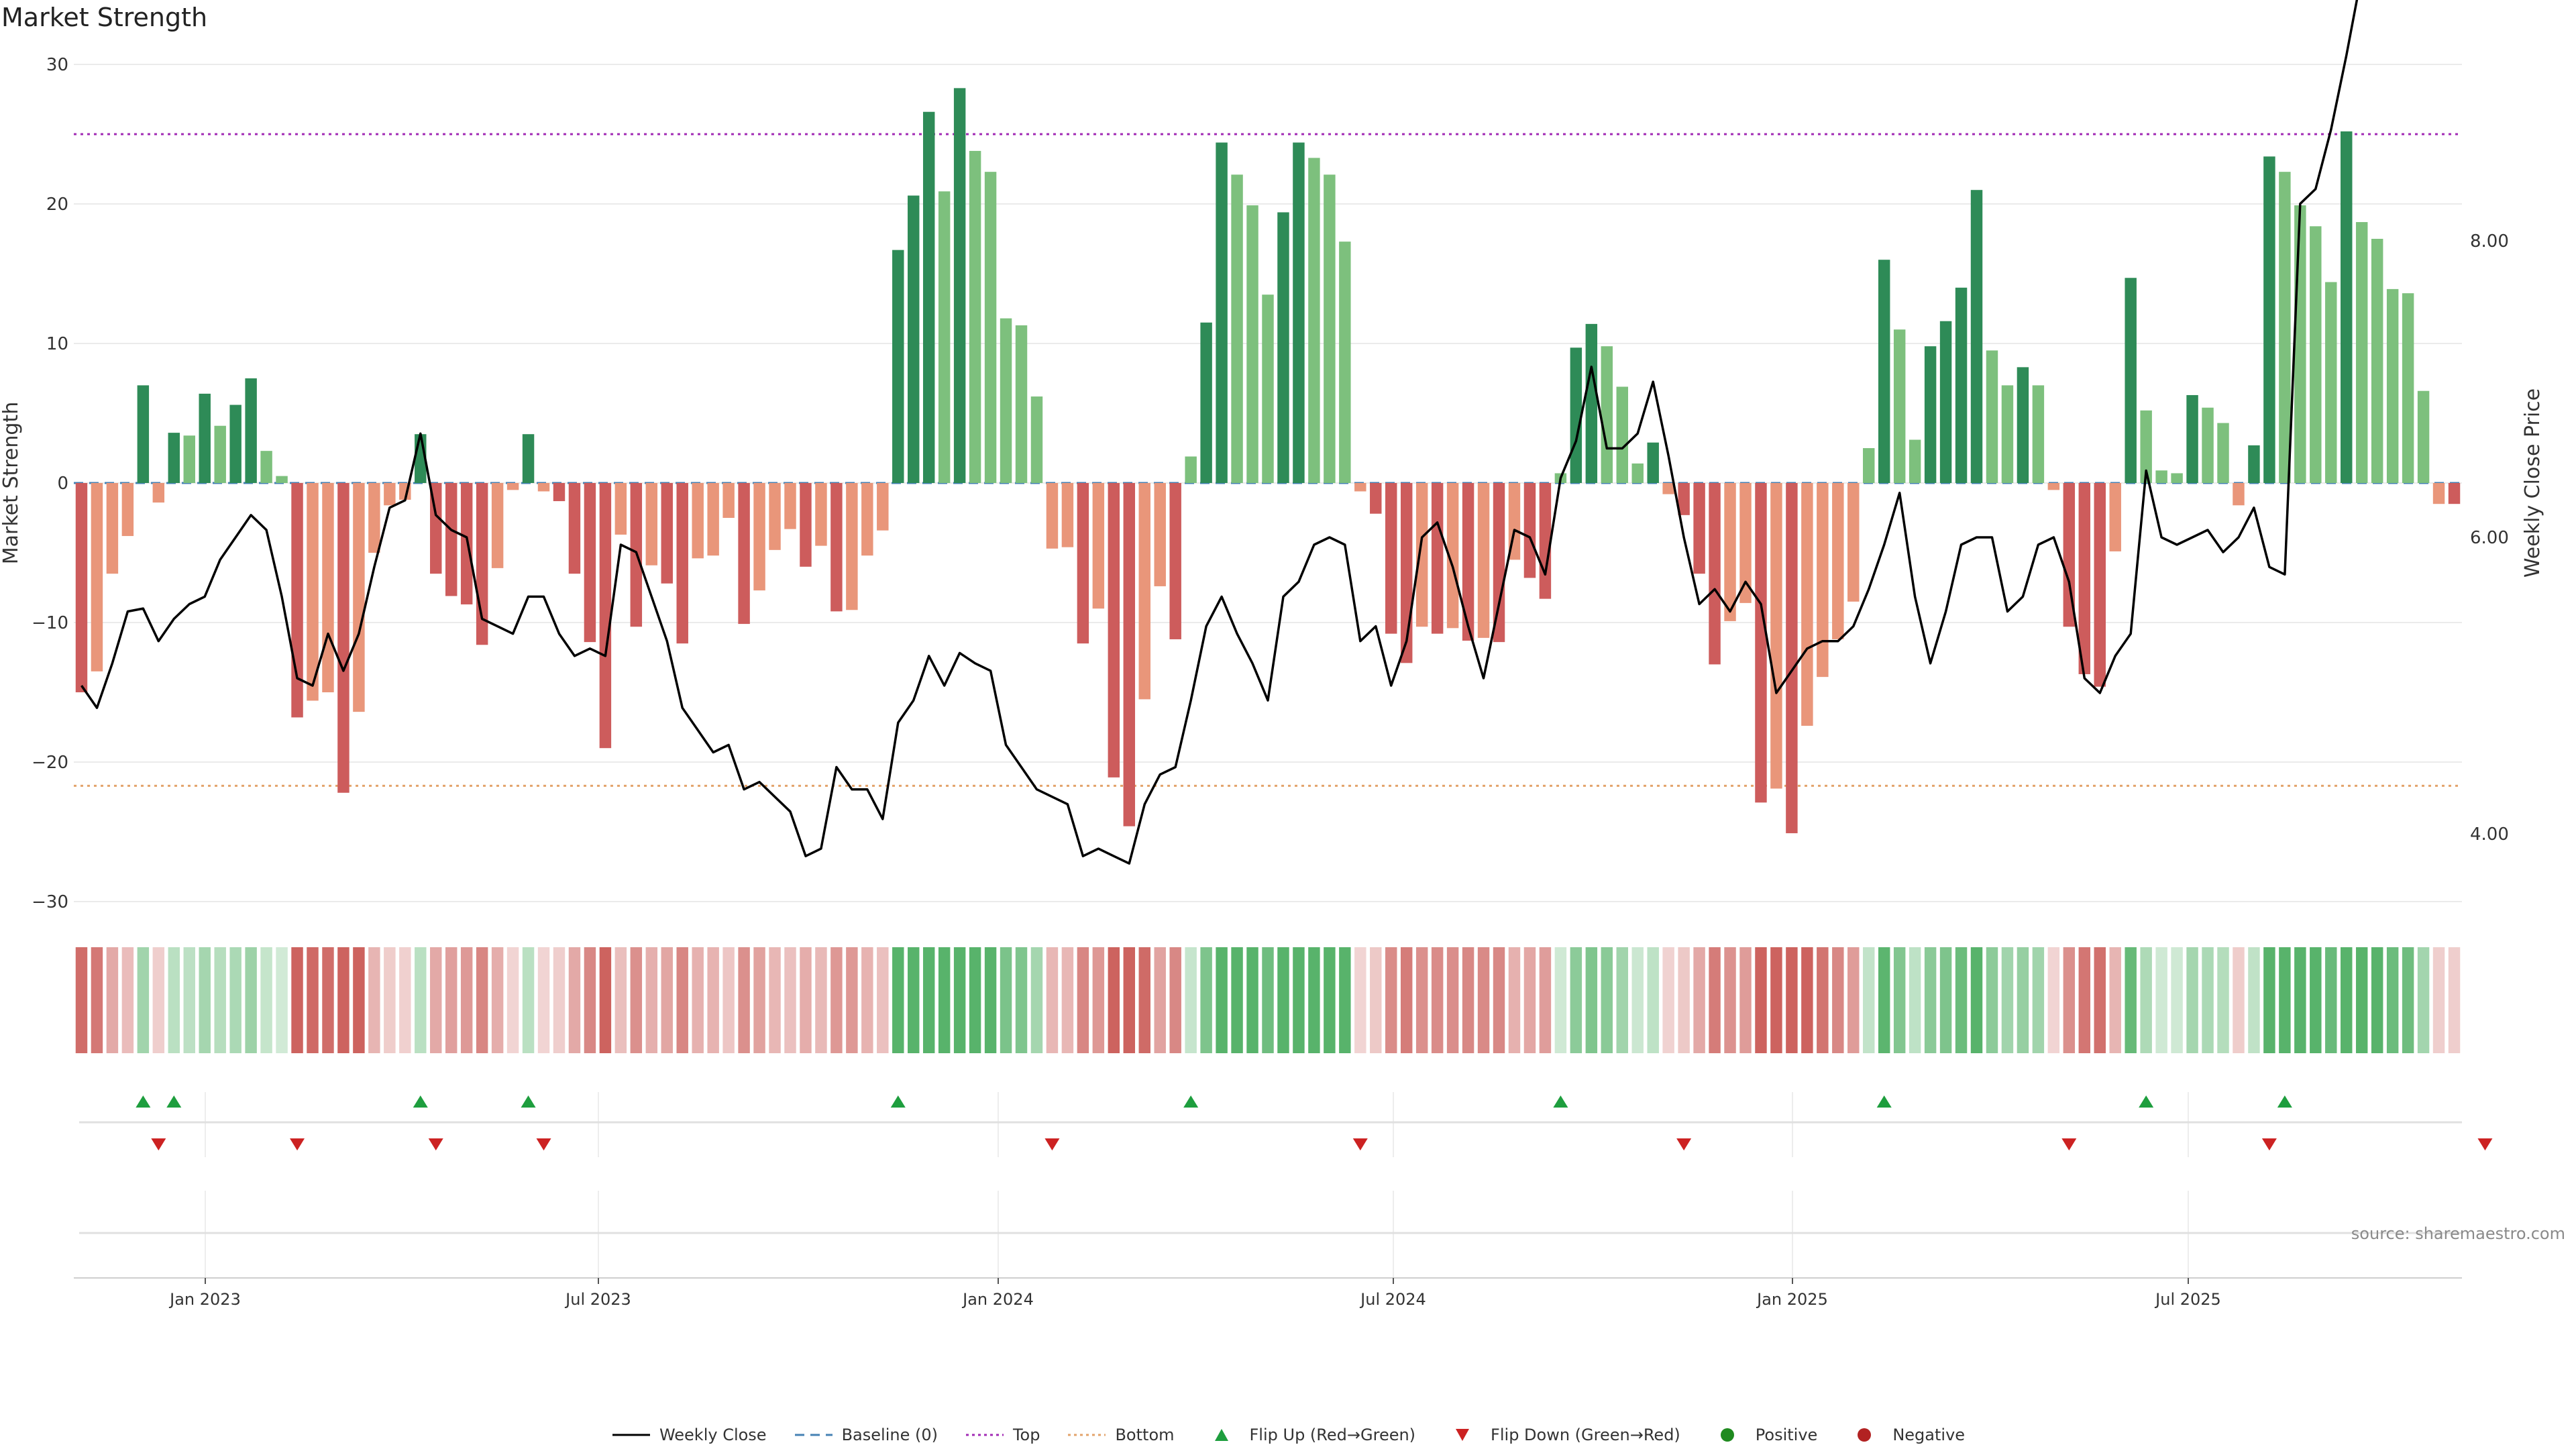  Describe the element at coordinates (1087, 1435) in the screenshot. I see `legend-dotted-orange-icon` at that location.